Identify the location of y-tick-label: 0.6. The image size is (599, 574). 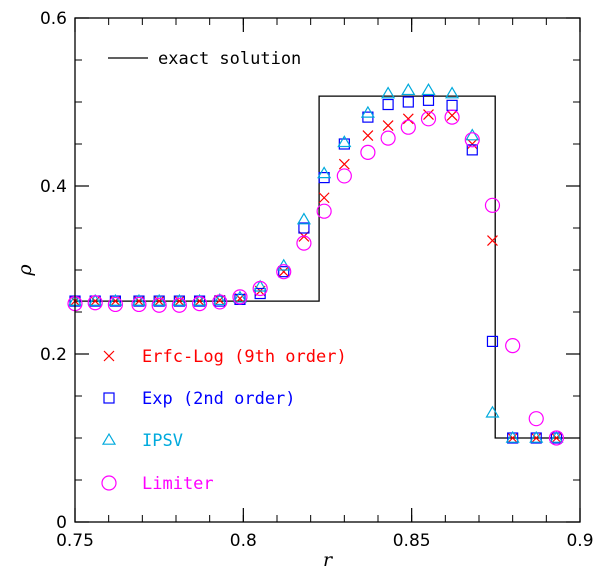
(53, 19).